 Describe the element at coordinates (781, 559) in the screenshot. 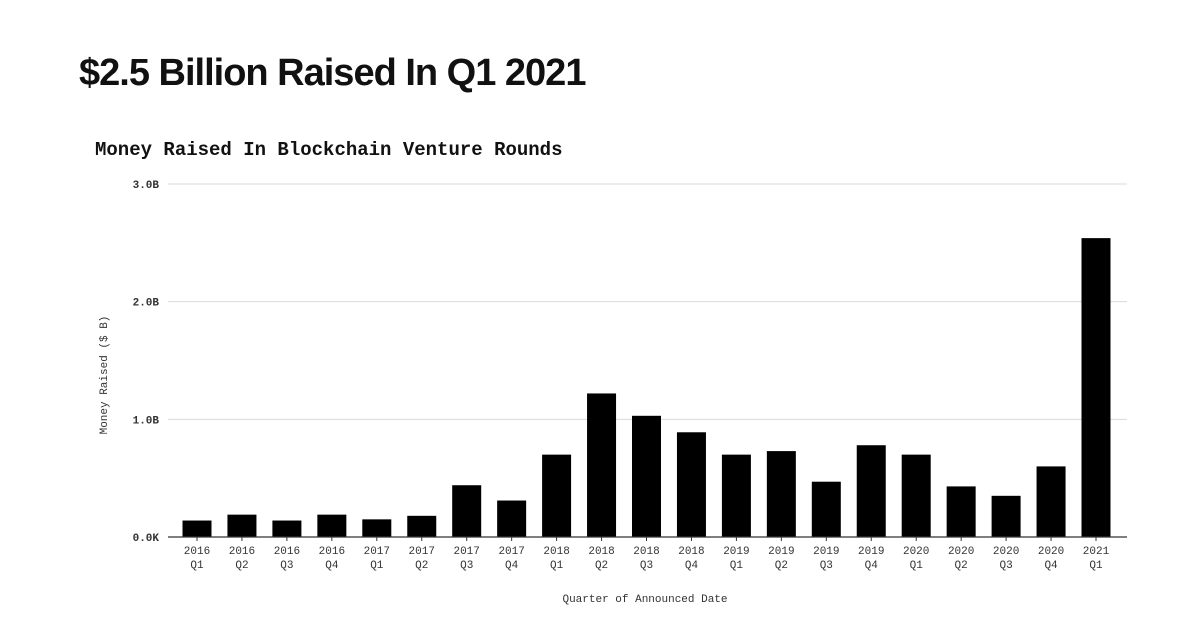

I see `x-tick-label: 2019 Q2` at that location.